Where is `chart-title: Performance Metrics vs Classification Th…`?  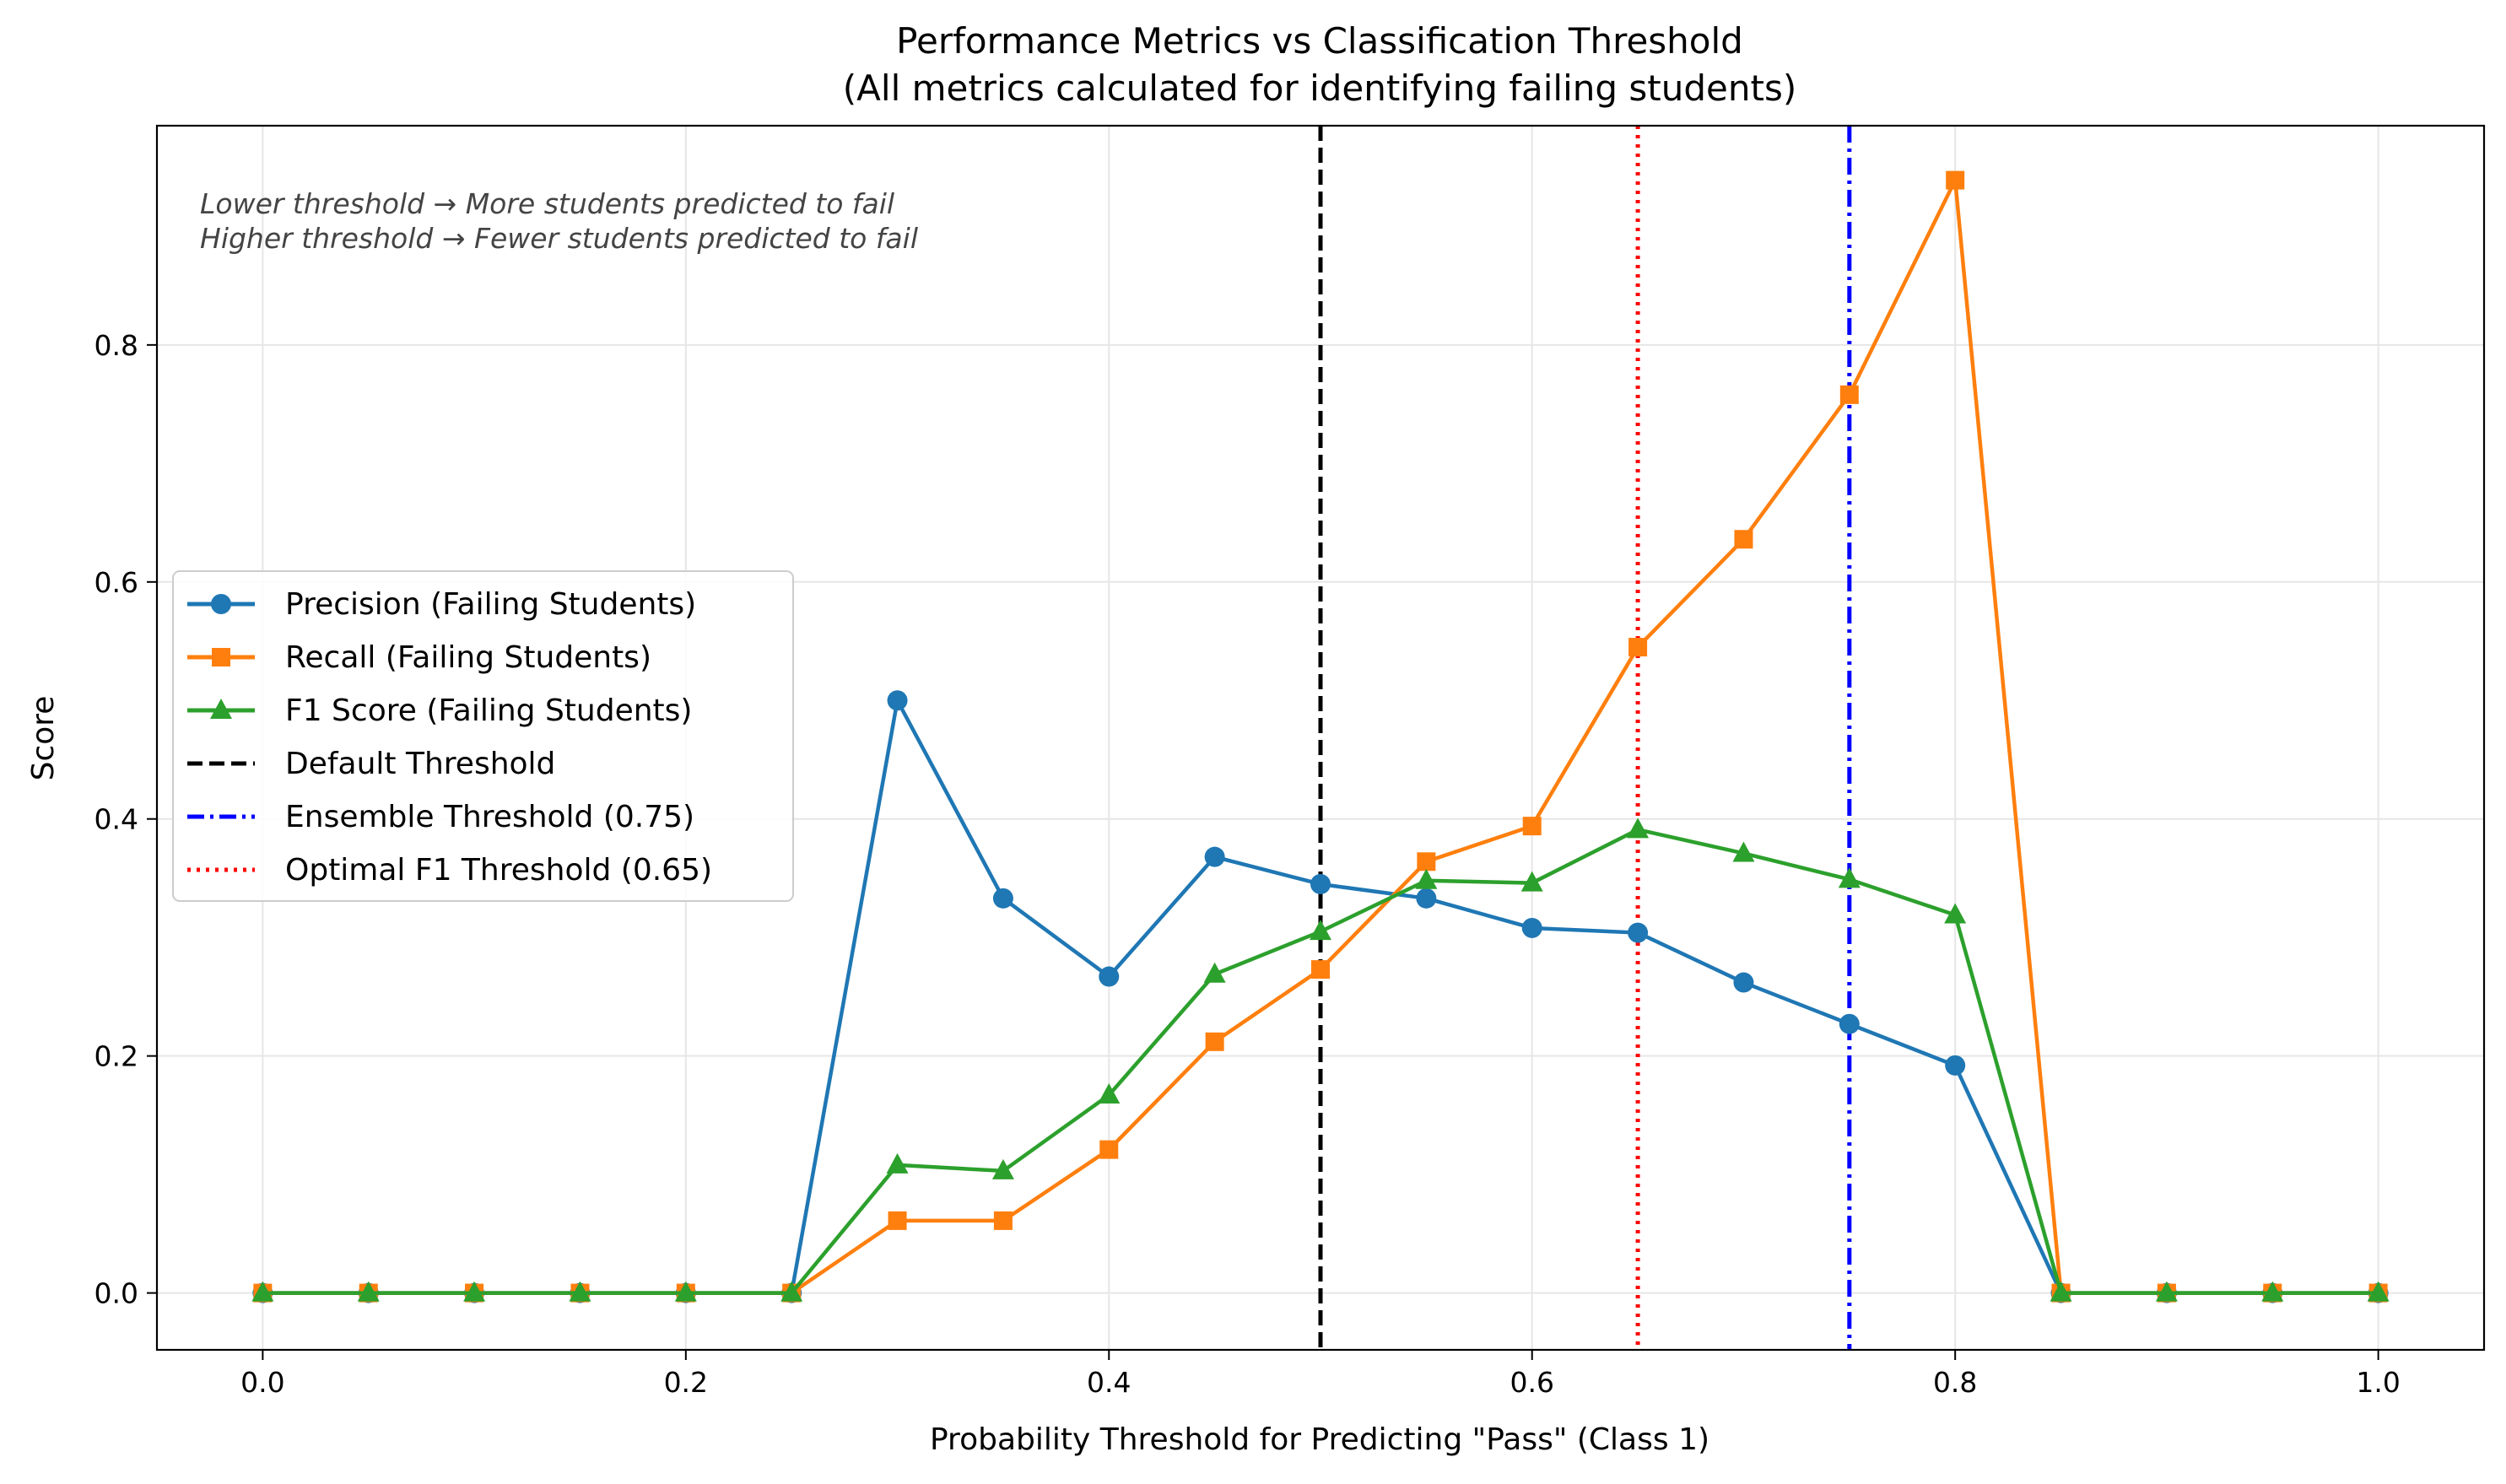
chart-title: Performance Metrics vs Classification Th… is located at coordinates (1320, 41).